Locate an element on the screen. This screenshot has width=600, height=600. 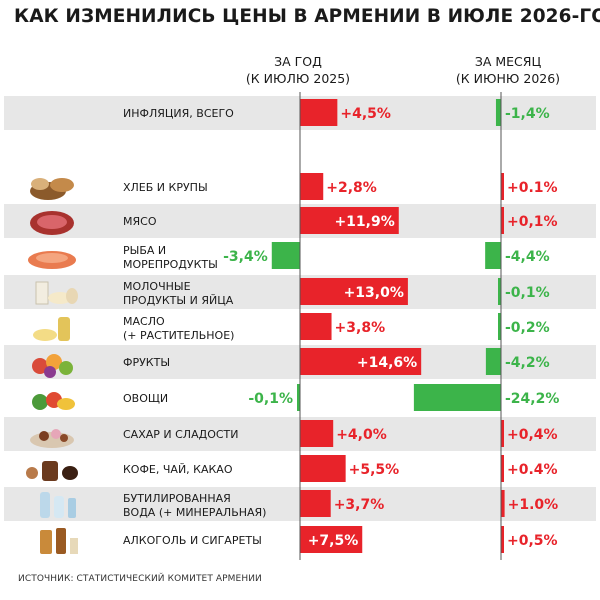
coffee-icon is located at coordinates (52, 471).